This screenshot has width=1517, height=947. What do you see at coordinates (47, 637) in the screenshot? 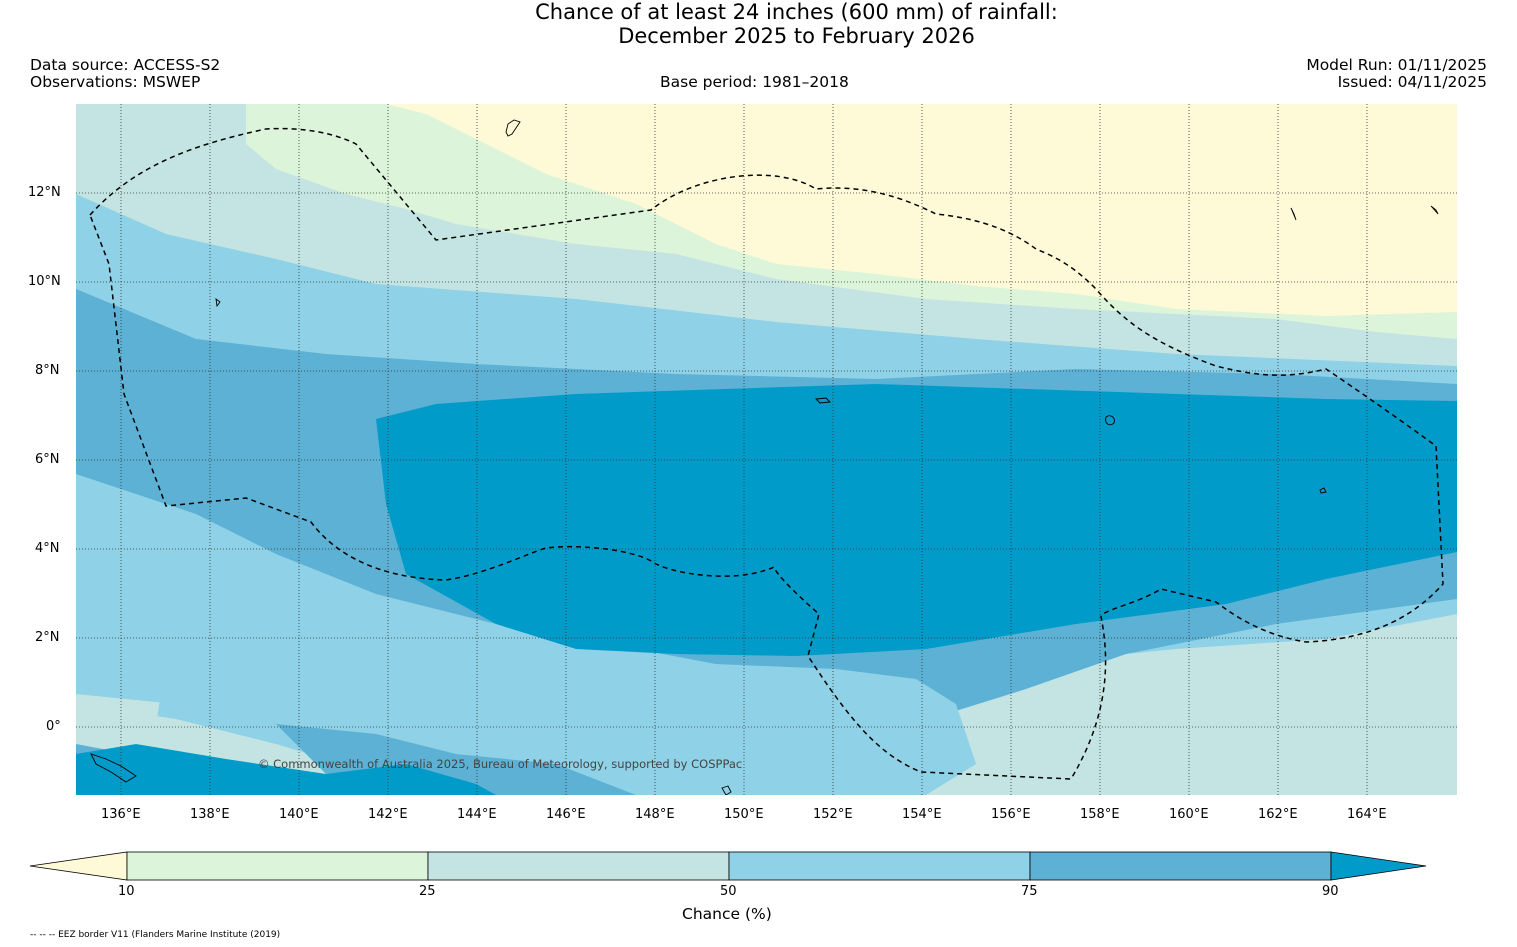
I see `lat-label-2n: 2°N` at bounding box center [47, 637].